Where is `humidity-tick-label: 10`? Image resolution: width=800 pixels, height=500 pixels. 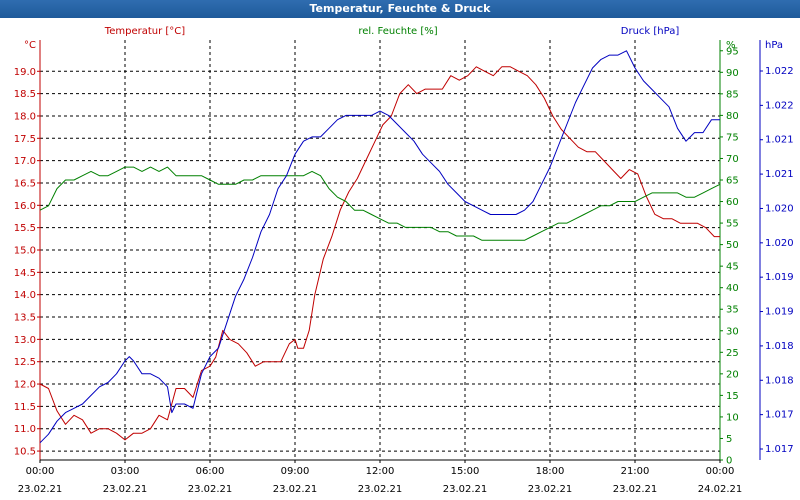 humidity-tick-label: 10 is located at coordinates (732, 417).